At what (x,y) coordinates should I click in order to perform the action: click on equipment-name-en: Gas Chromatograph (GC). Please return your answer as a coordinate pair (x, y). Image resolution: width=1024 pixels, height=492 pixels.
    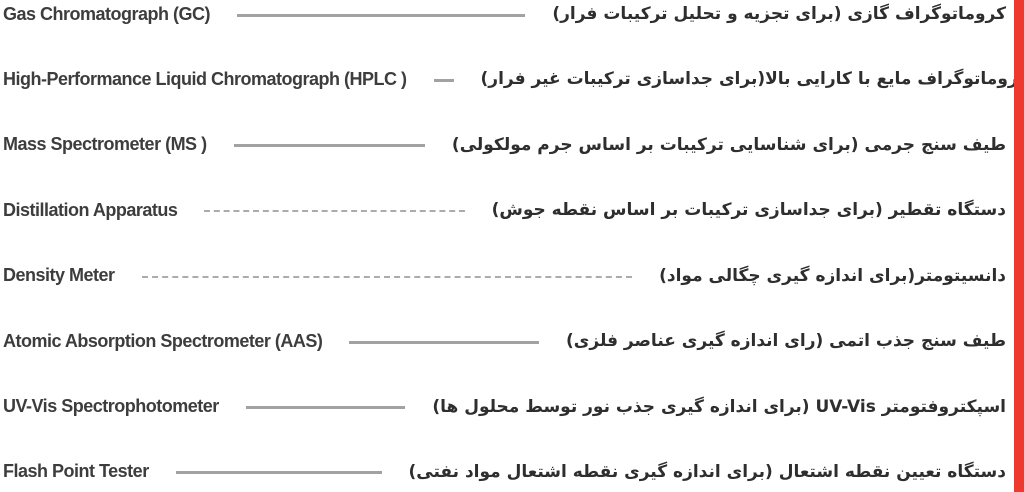
    Looking at the image, I should click on (107, 13).